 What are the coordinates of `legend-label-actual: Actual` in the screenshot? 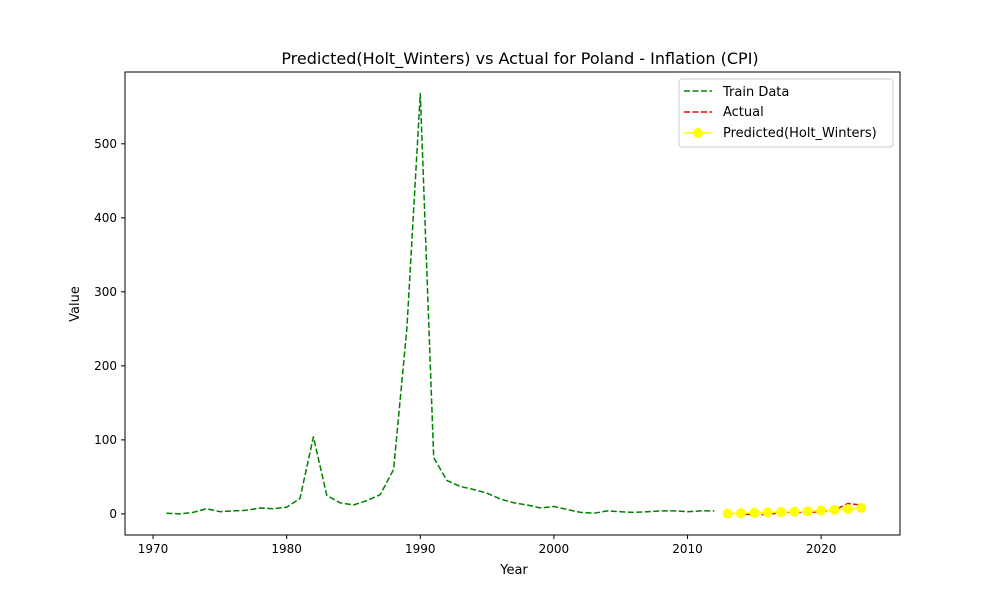 It's located at (743, 112).